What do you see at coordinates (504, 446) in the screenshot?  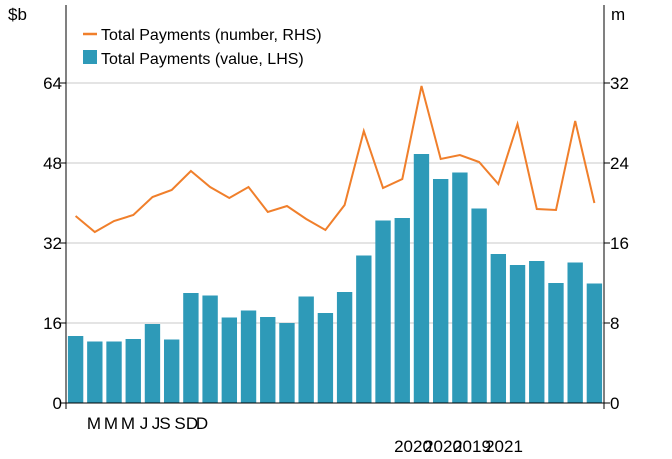 I see `x-year-label: 2021` at bounding box center [504, 446].